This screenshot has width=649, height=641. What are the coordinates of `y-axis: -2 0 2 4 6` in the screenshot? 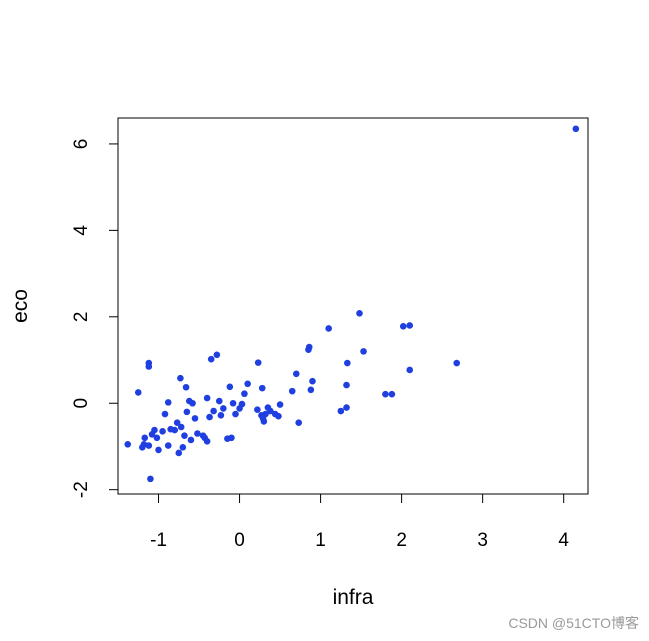 It's located at (95, 318).